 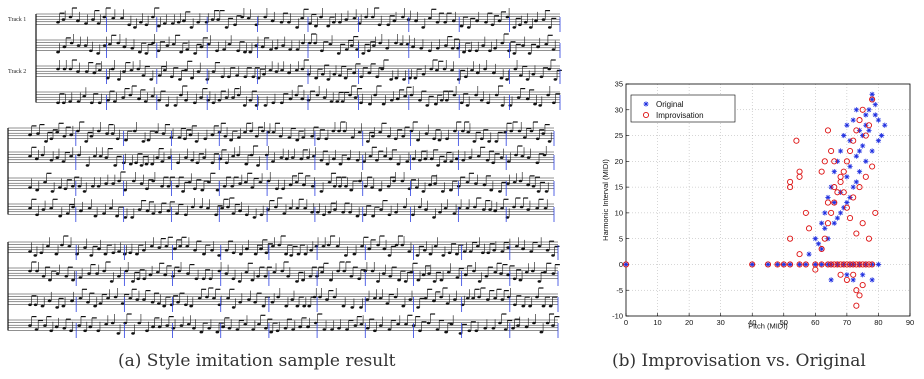 I want to click on x-tick-label: 10, so click(x=657, y=322).